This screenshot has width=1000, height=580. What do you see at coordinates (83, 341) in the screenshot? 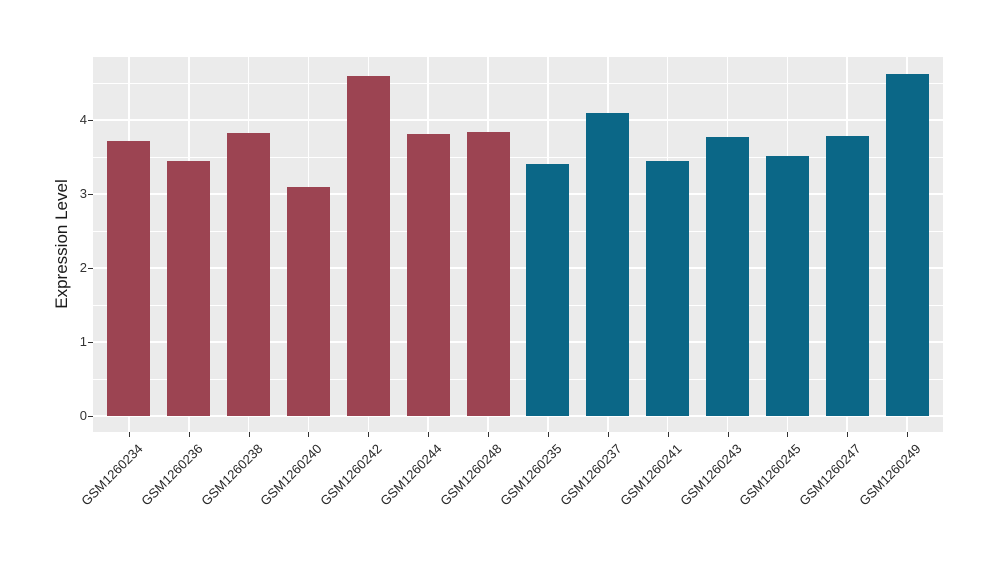
I see `y-tick-label: 1` at bounding box center [83, 341].